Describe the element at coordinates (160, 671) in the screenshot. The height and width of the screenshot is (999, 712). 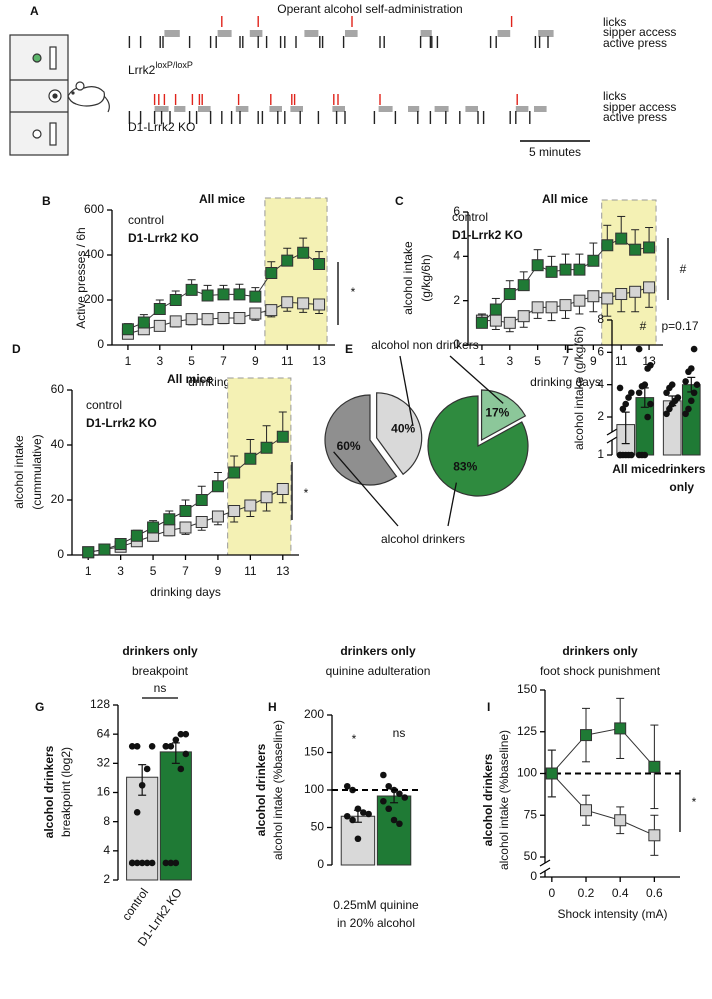
I see `panel-subtitle: breakpoint` at that location.